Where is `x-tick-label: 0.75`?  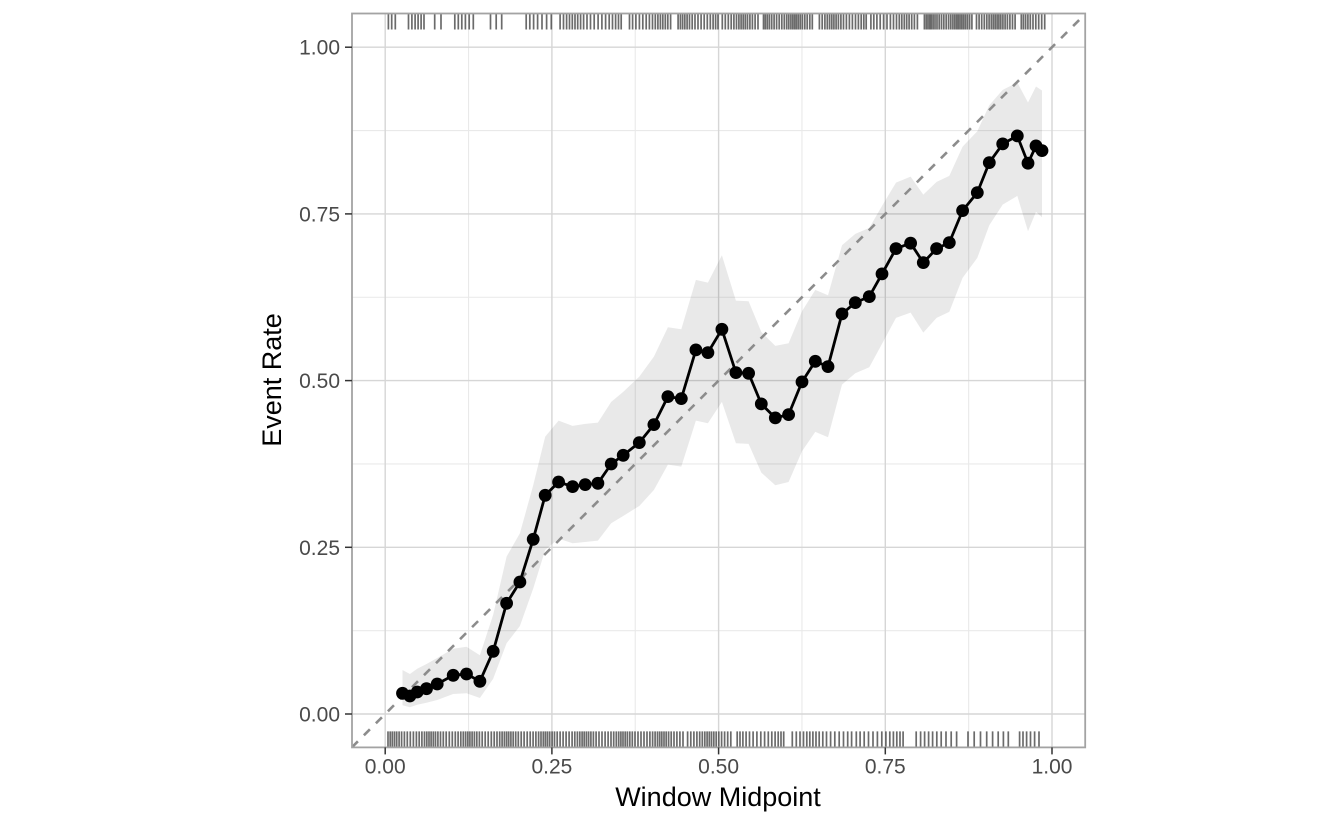 x-tick-label: 0.75 is located at coordinates (885, 766).